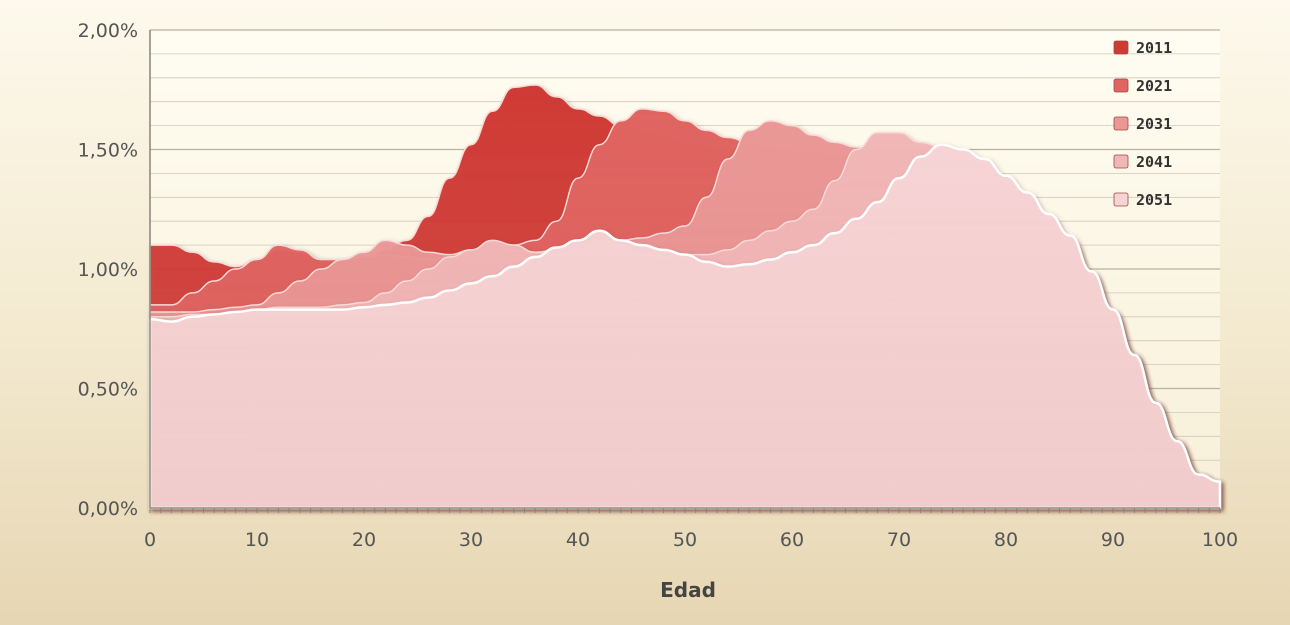 The image size is (1290, 625). Describe the element at coordinates (1113, 540) in the screenshot. I see `x-tick-label: 90` at that location.